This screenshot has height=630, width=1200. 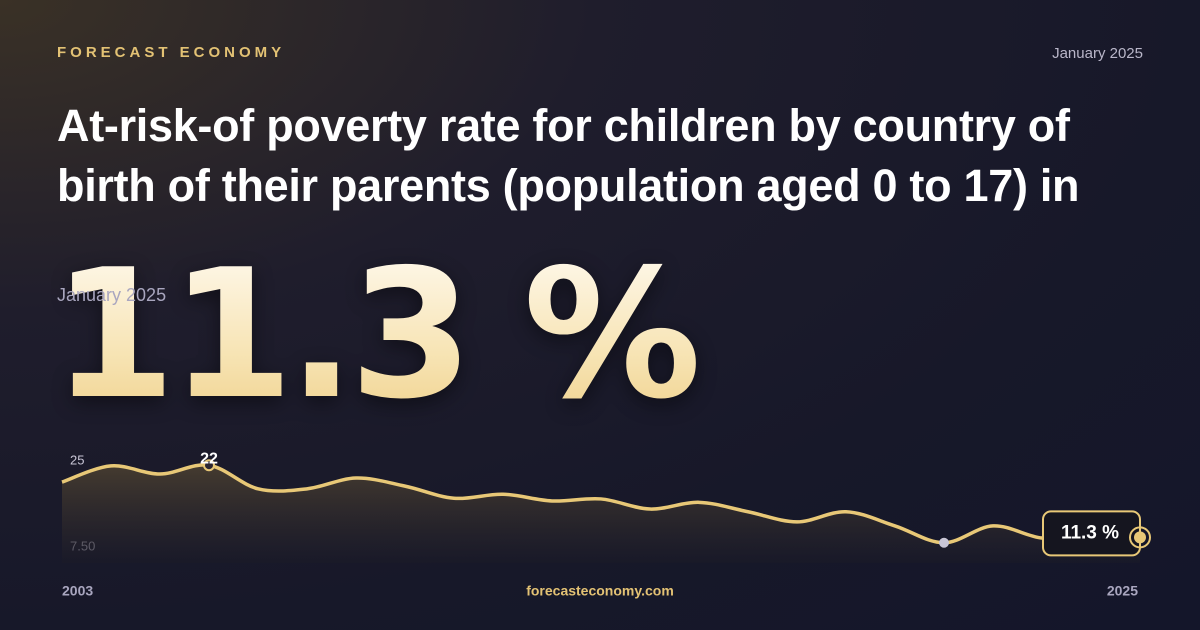 I want to click on min-point, so click(x=944, y=542).